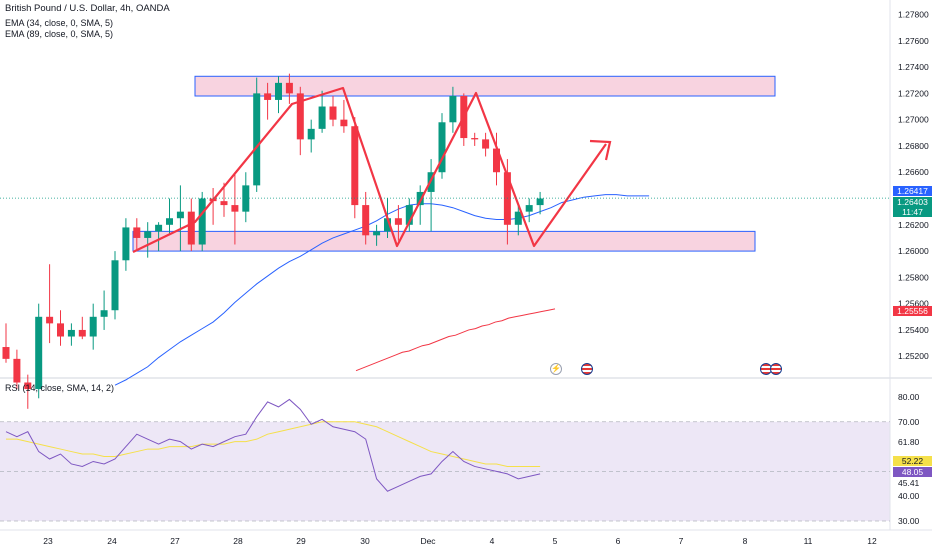 The image size is (932, 550). Describe the element at coordinates (485, 86) in the screenshot. I see `resistance-zone` at that location.